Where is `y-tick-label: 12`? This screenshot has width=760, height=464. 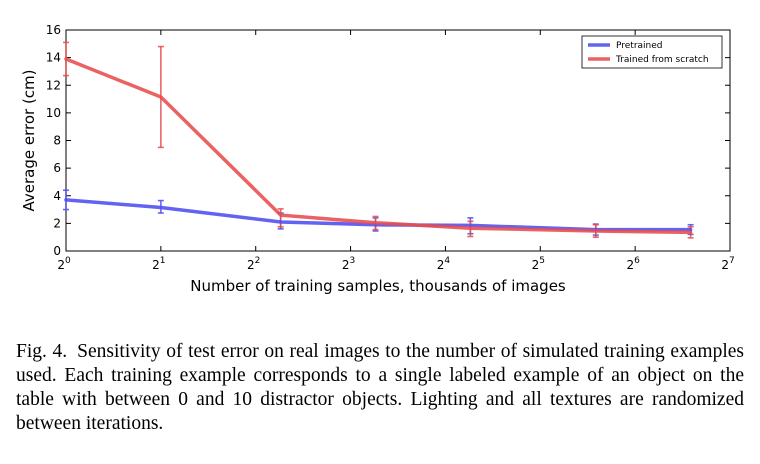 y-tick-label: 12 is located at coordinates (53, 85).